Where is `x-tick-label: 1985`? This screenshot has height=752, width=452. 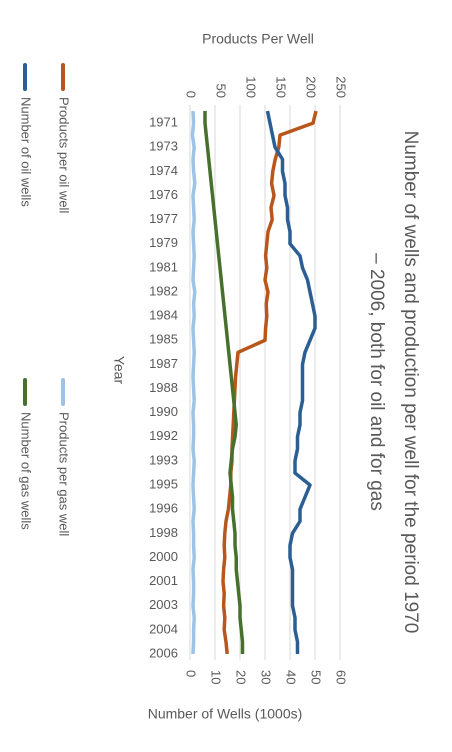
x-tick-label: 1985 is located at coordinates (163, 339).